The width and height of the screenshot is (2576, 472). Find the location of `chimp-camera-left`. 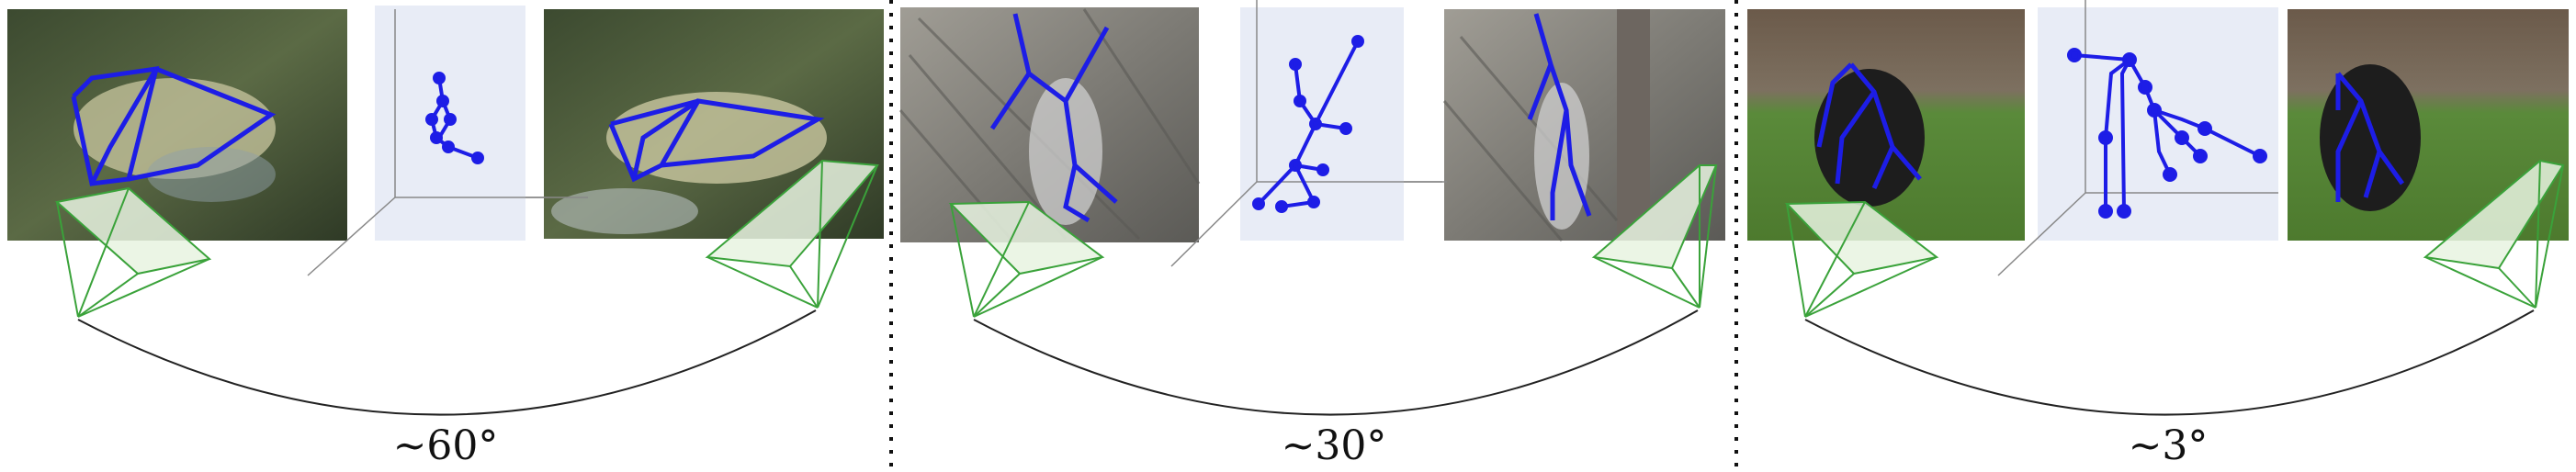

chimp-camera-left is located at coordinates (1861, 259).